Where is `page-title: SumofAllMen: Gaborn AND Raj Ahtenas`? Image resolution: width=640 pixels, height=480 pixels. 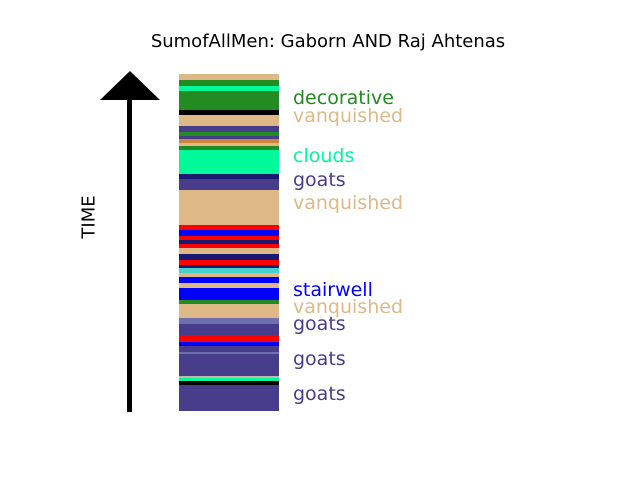 page-title: SumofAllMen: Gaborn AND Raj Ahtenas is located at coordinates (328, 41).